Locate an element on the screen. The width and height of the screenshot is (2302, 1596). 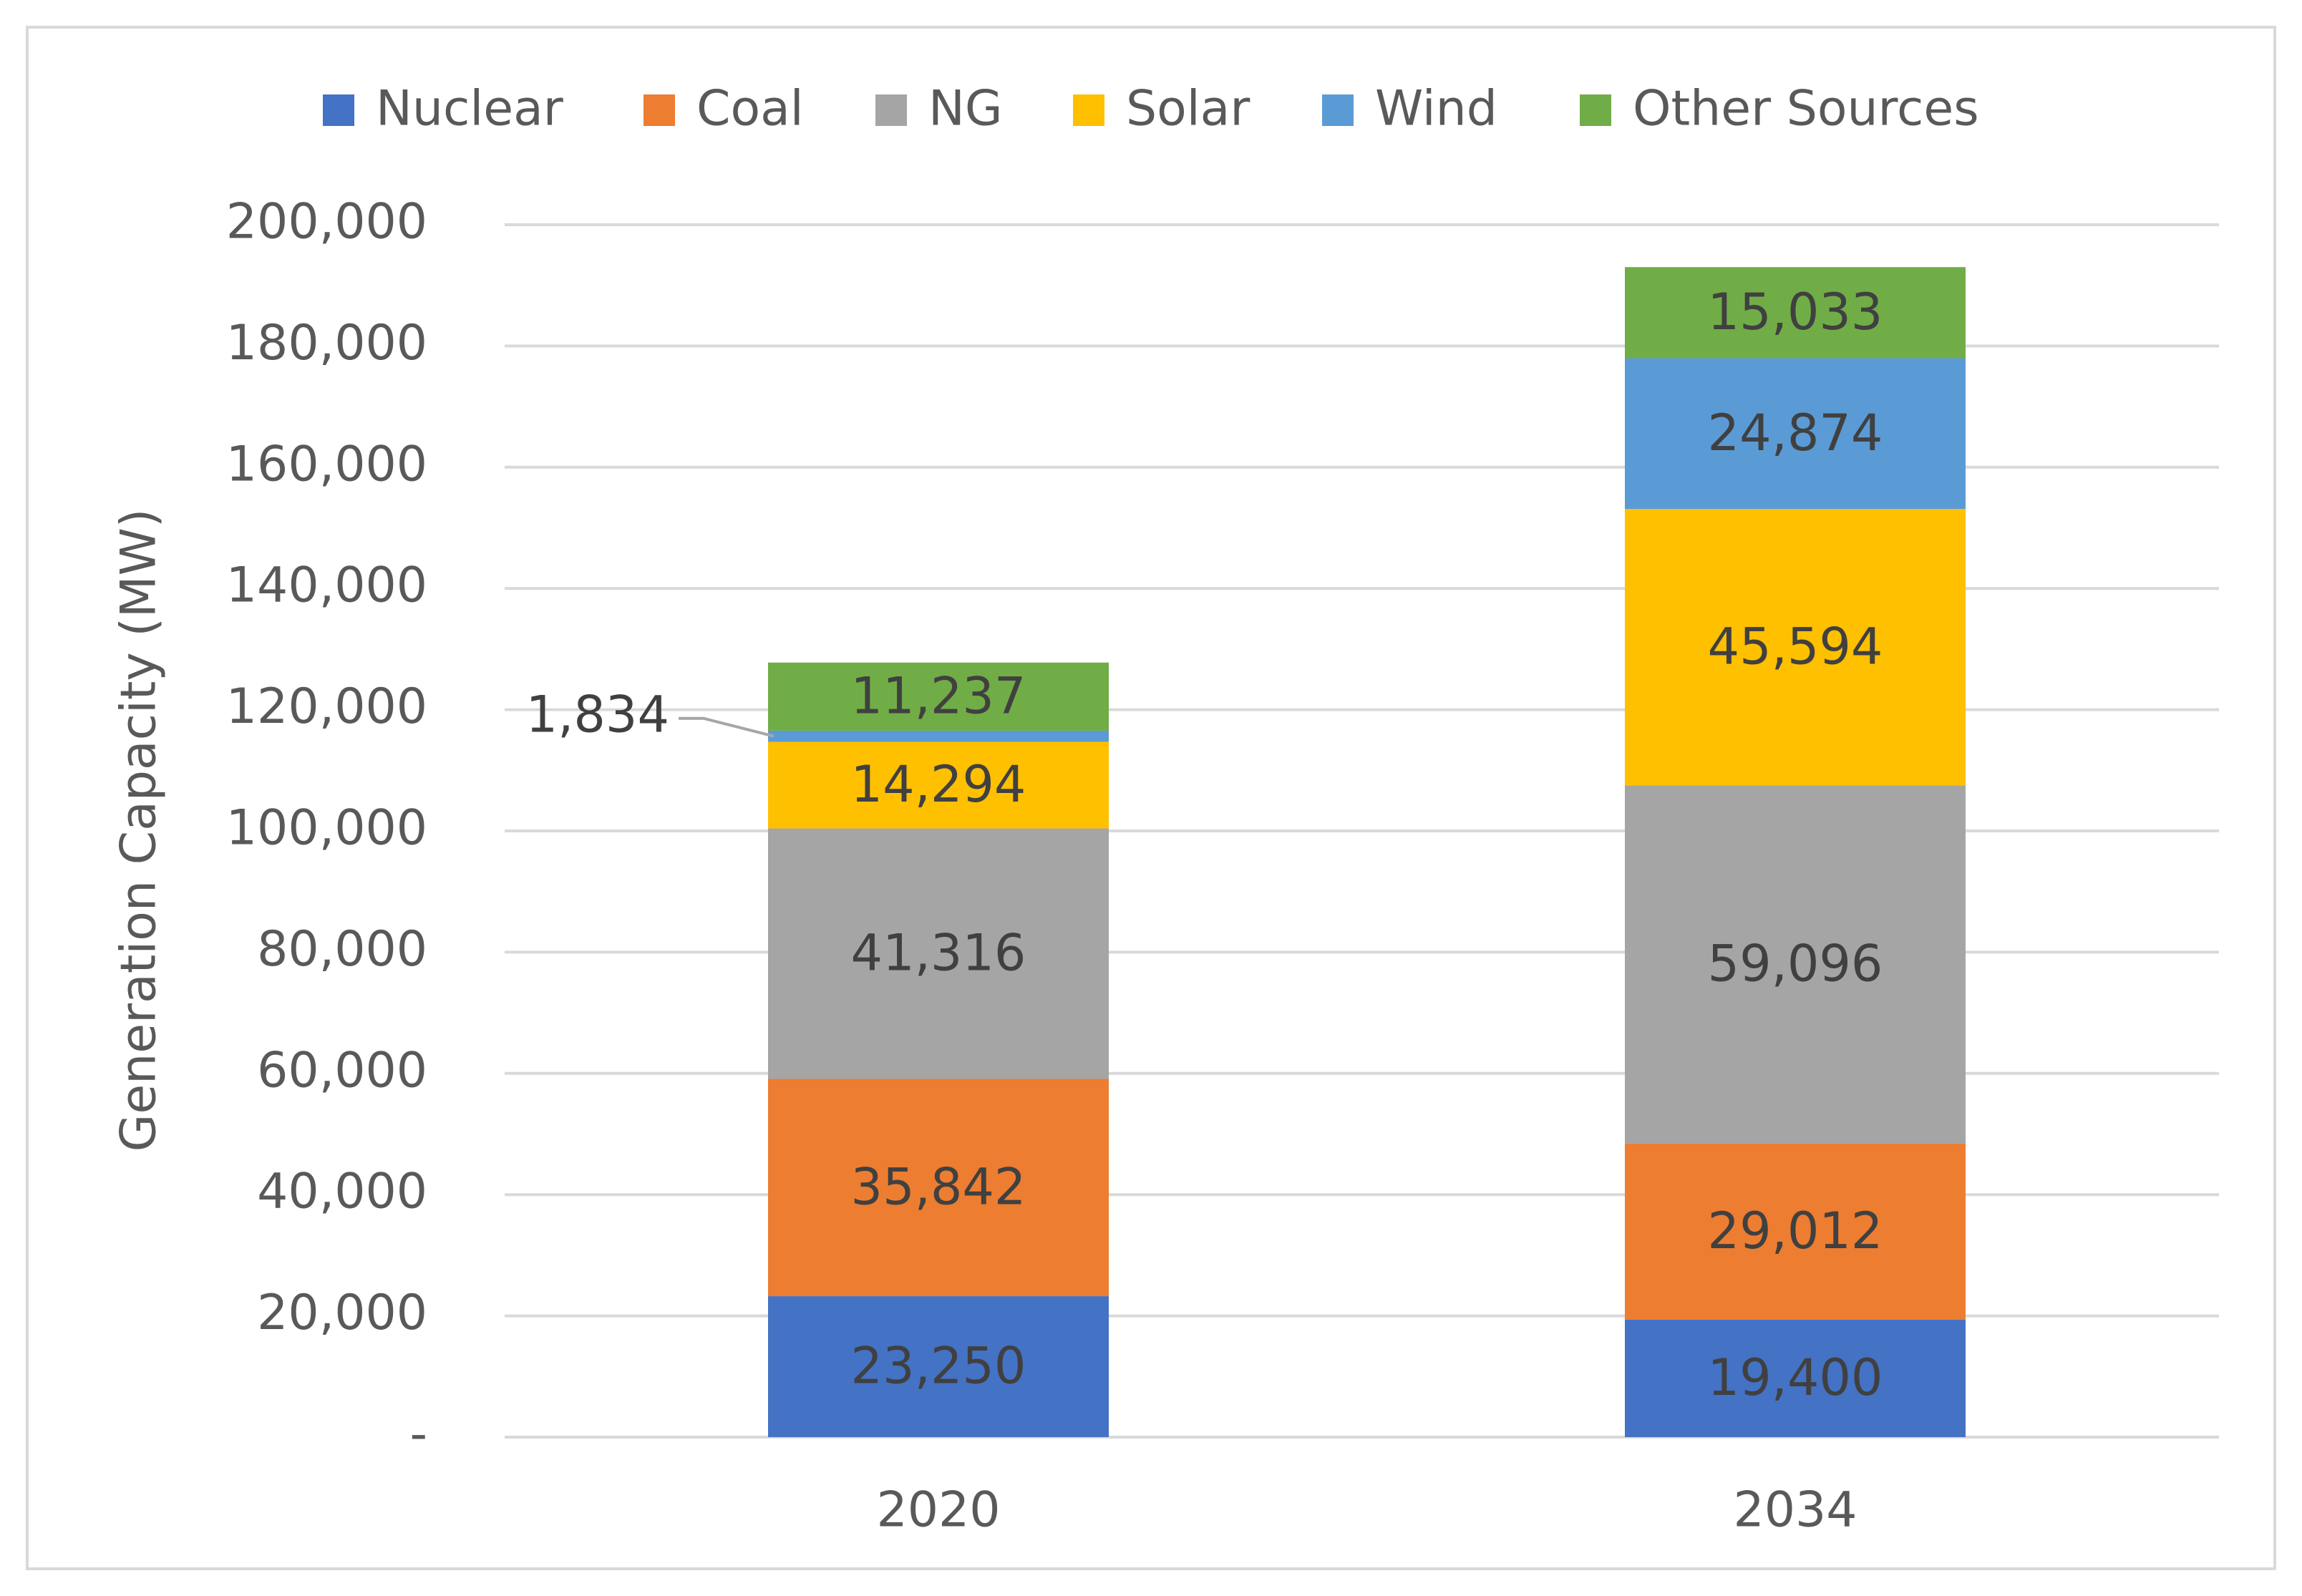
bar-coal-2020 is located at coordinates (938, 1188).